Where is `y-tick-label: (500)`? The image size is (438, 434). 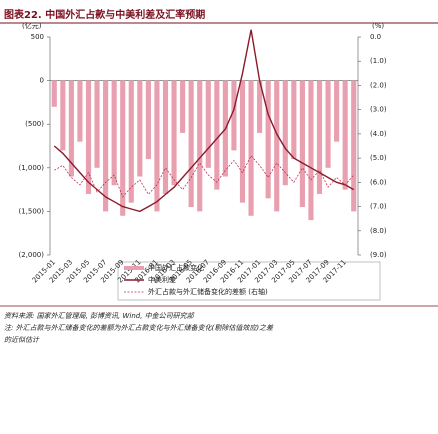
y-tick-label: (500) is located at coordinates (34, 124).